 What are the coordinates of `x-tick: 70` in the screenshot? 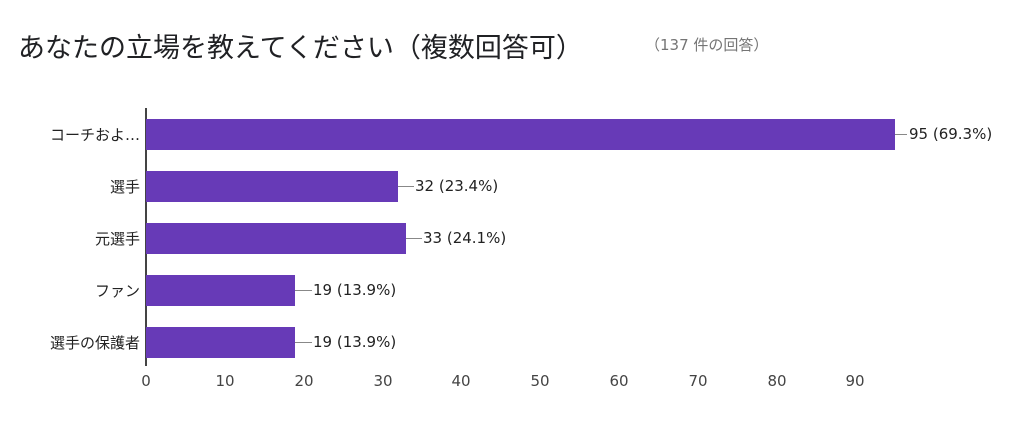 It's located at (698, 381).